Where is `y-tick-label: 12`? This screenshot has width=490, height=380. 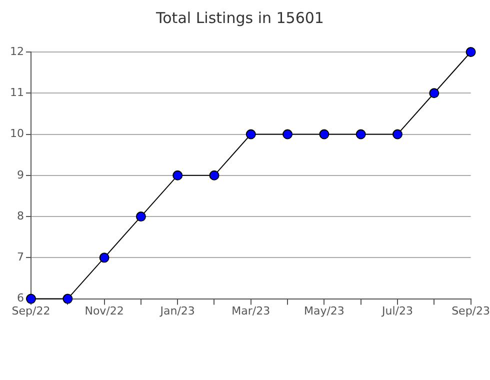
y-tick-label: 12 is located at coordinates (17, 51).